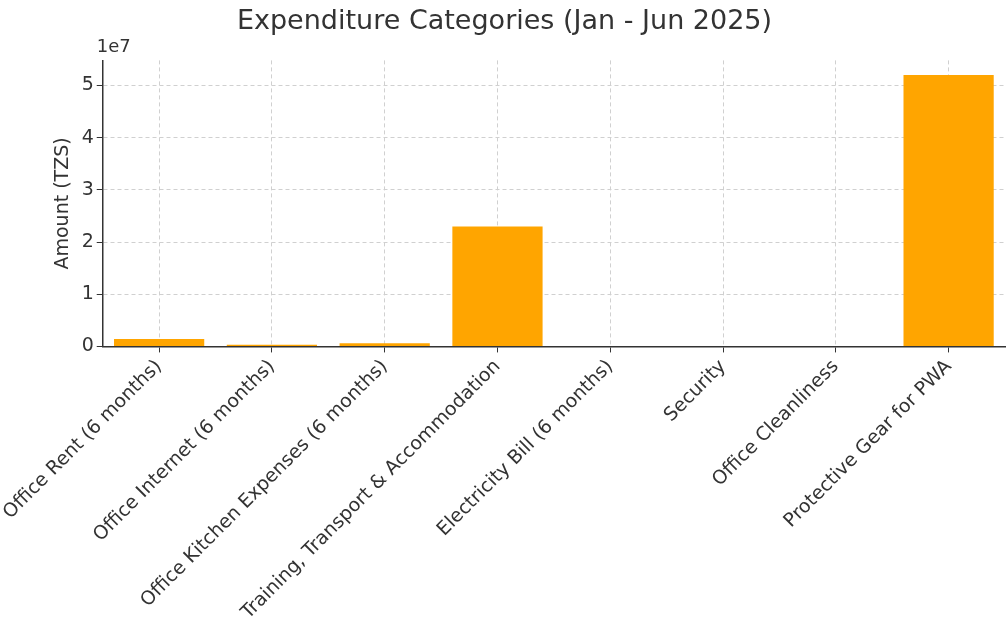 The width and height of the screenshot is (1007, 627). Describe the element at coordinates (61, 203) in the screenshot. I see `y-axis-title: Amount (TZS)` at that location.